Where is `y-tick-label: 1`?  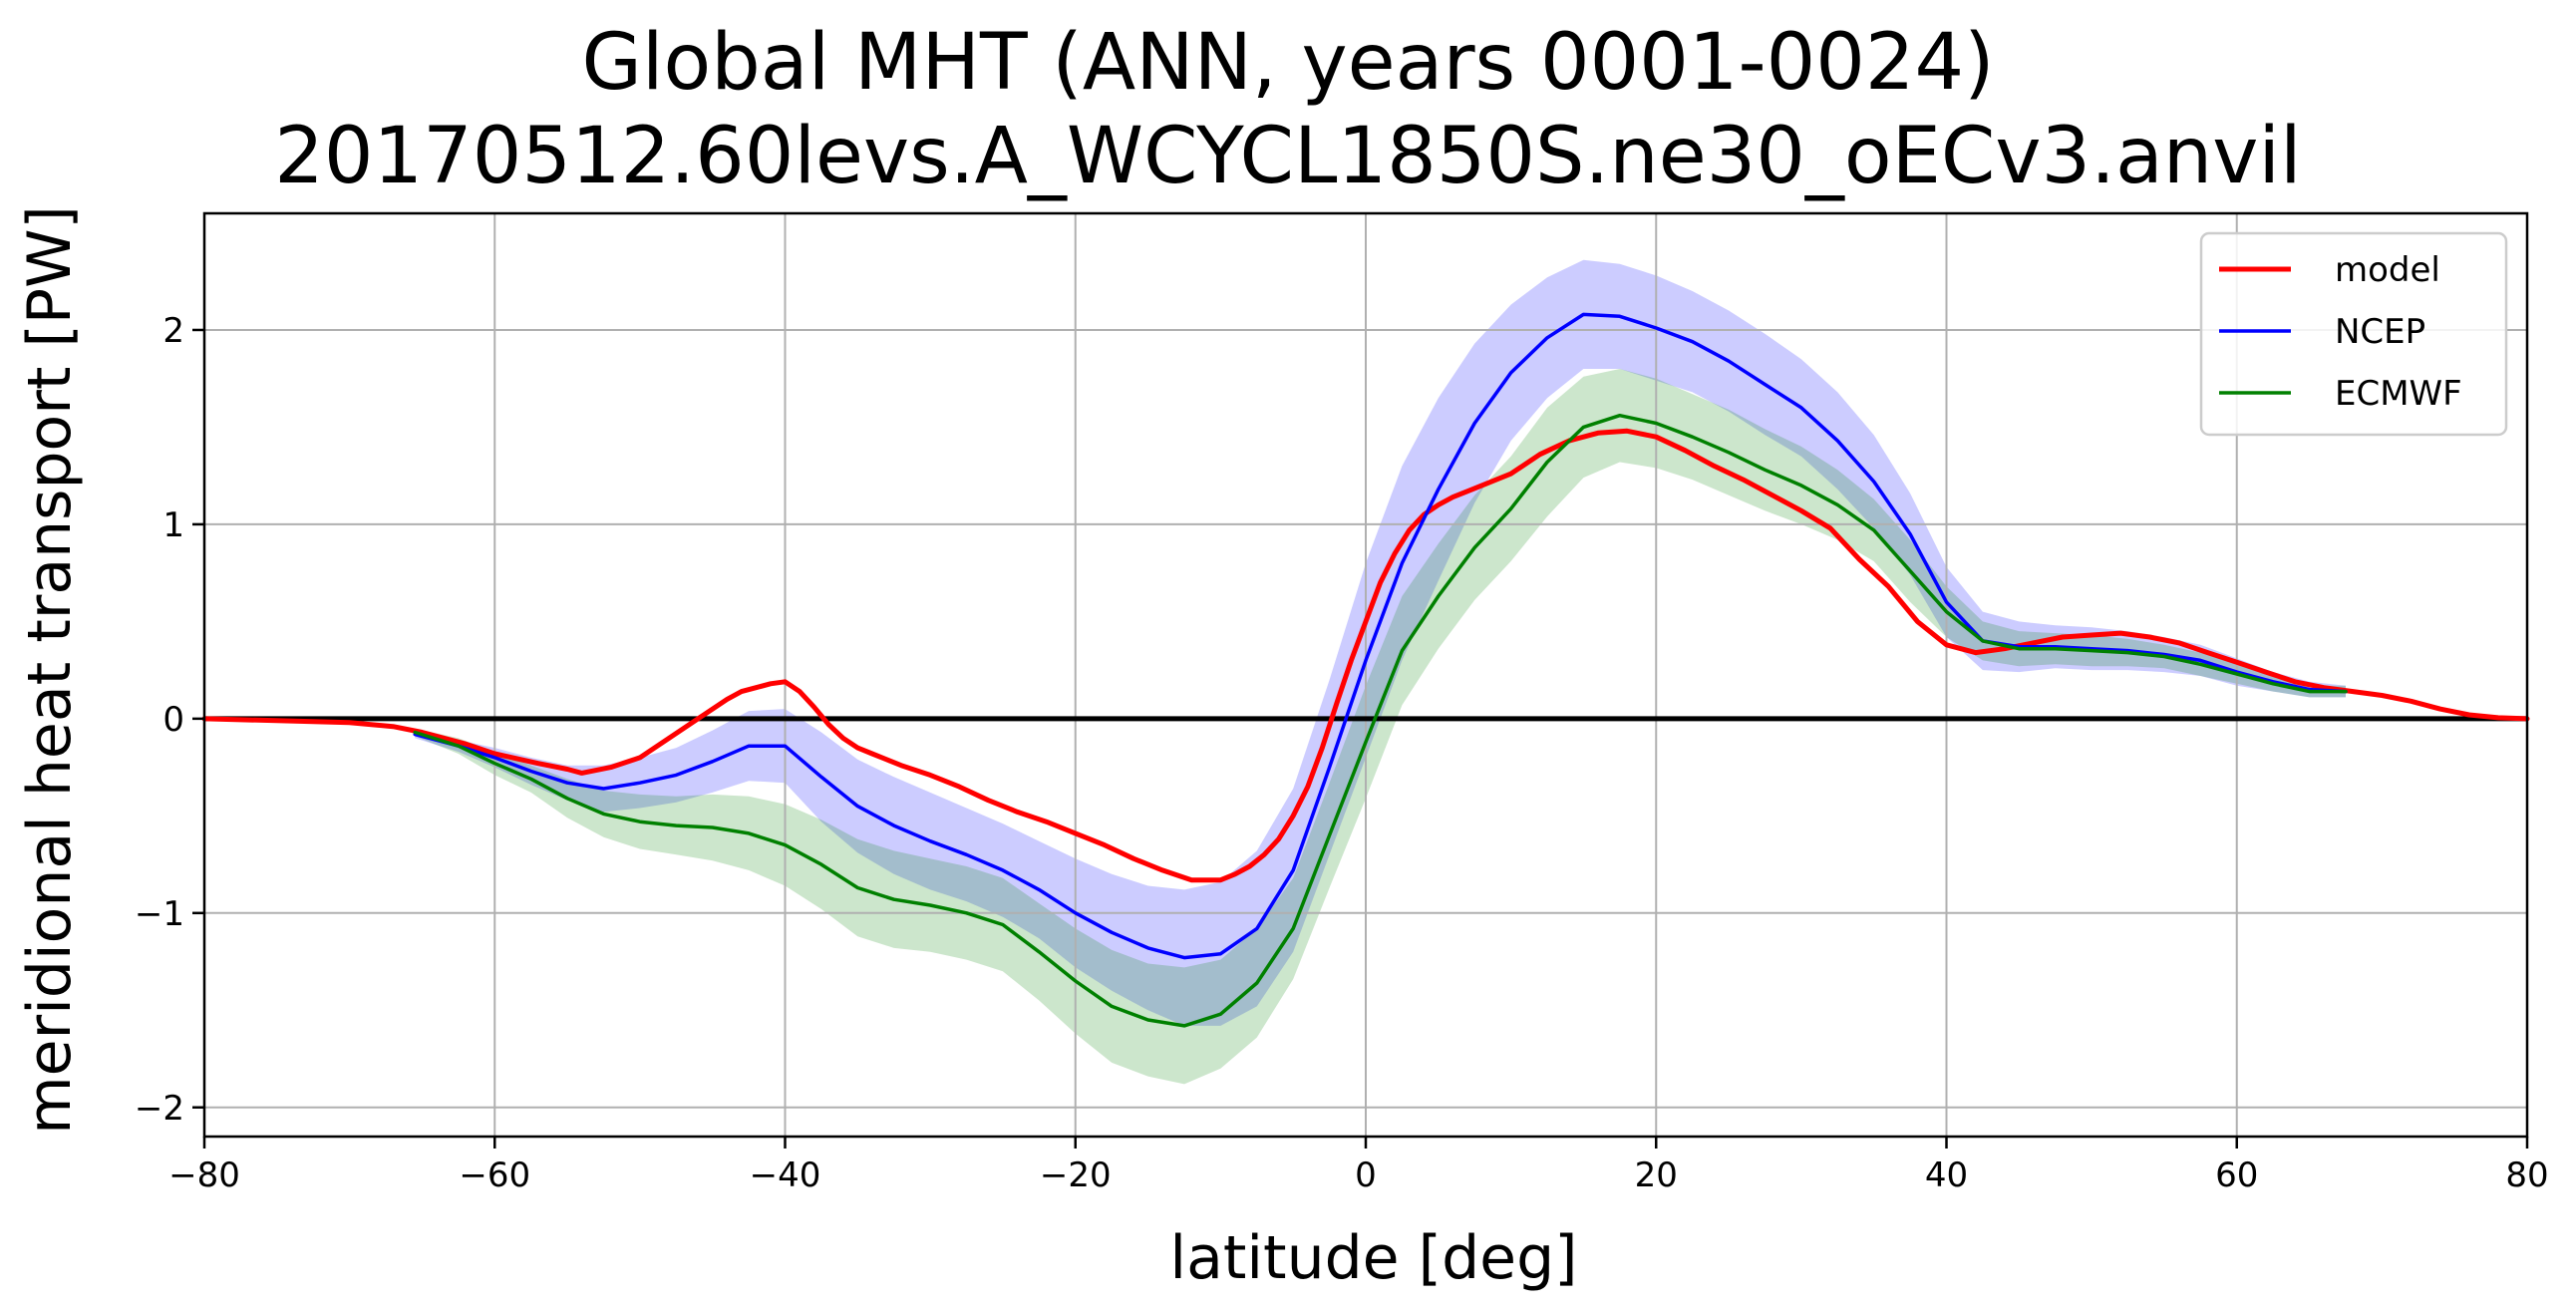 y-tick-label: 1 is located at coordinates (173, 525).